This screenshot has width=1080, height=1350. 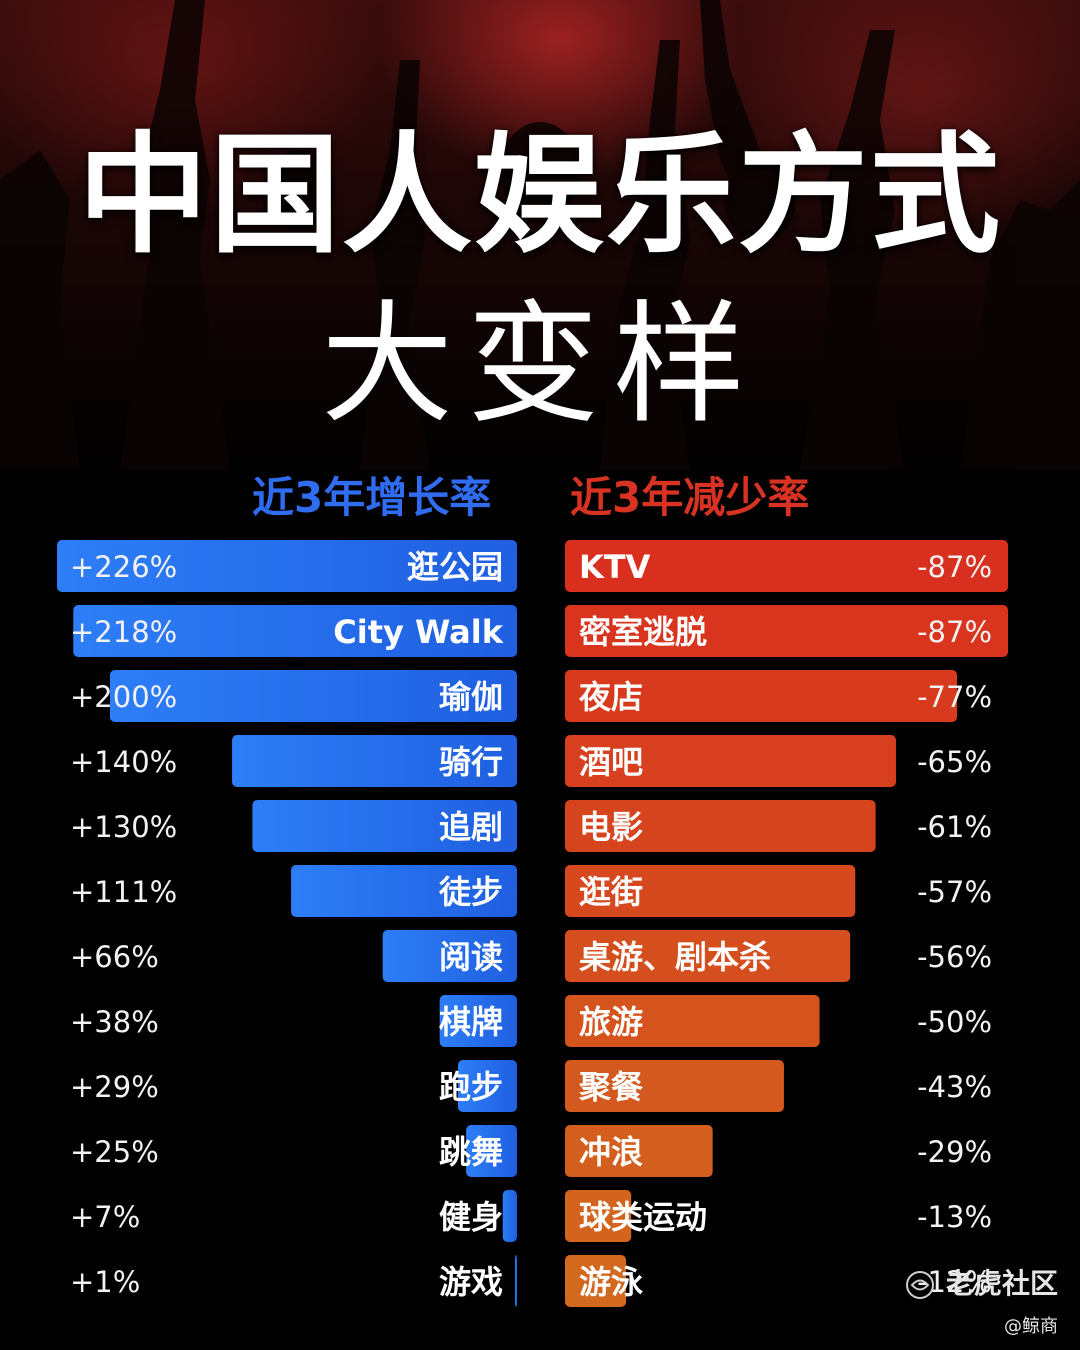 I want to click on growth-category-label: 跑步, so click(x=471, y=1087).